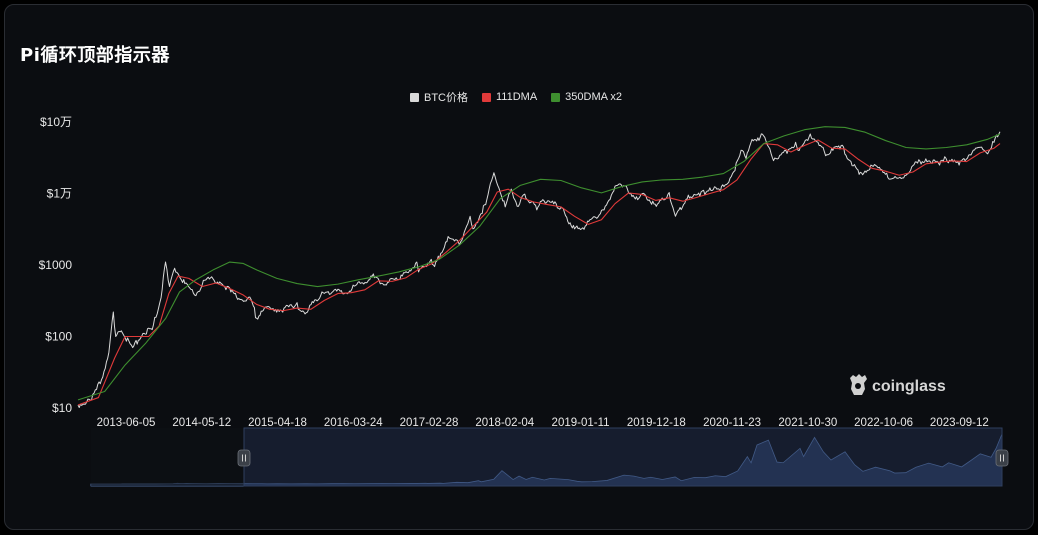  I want to click on y-tick-label: $100, so click(58, 337).